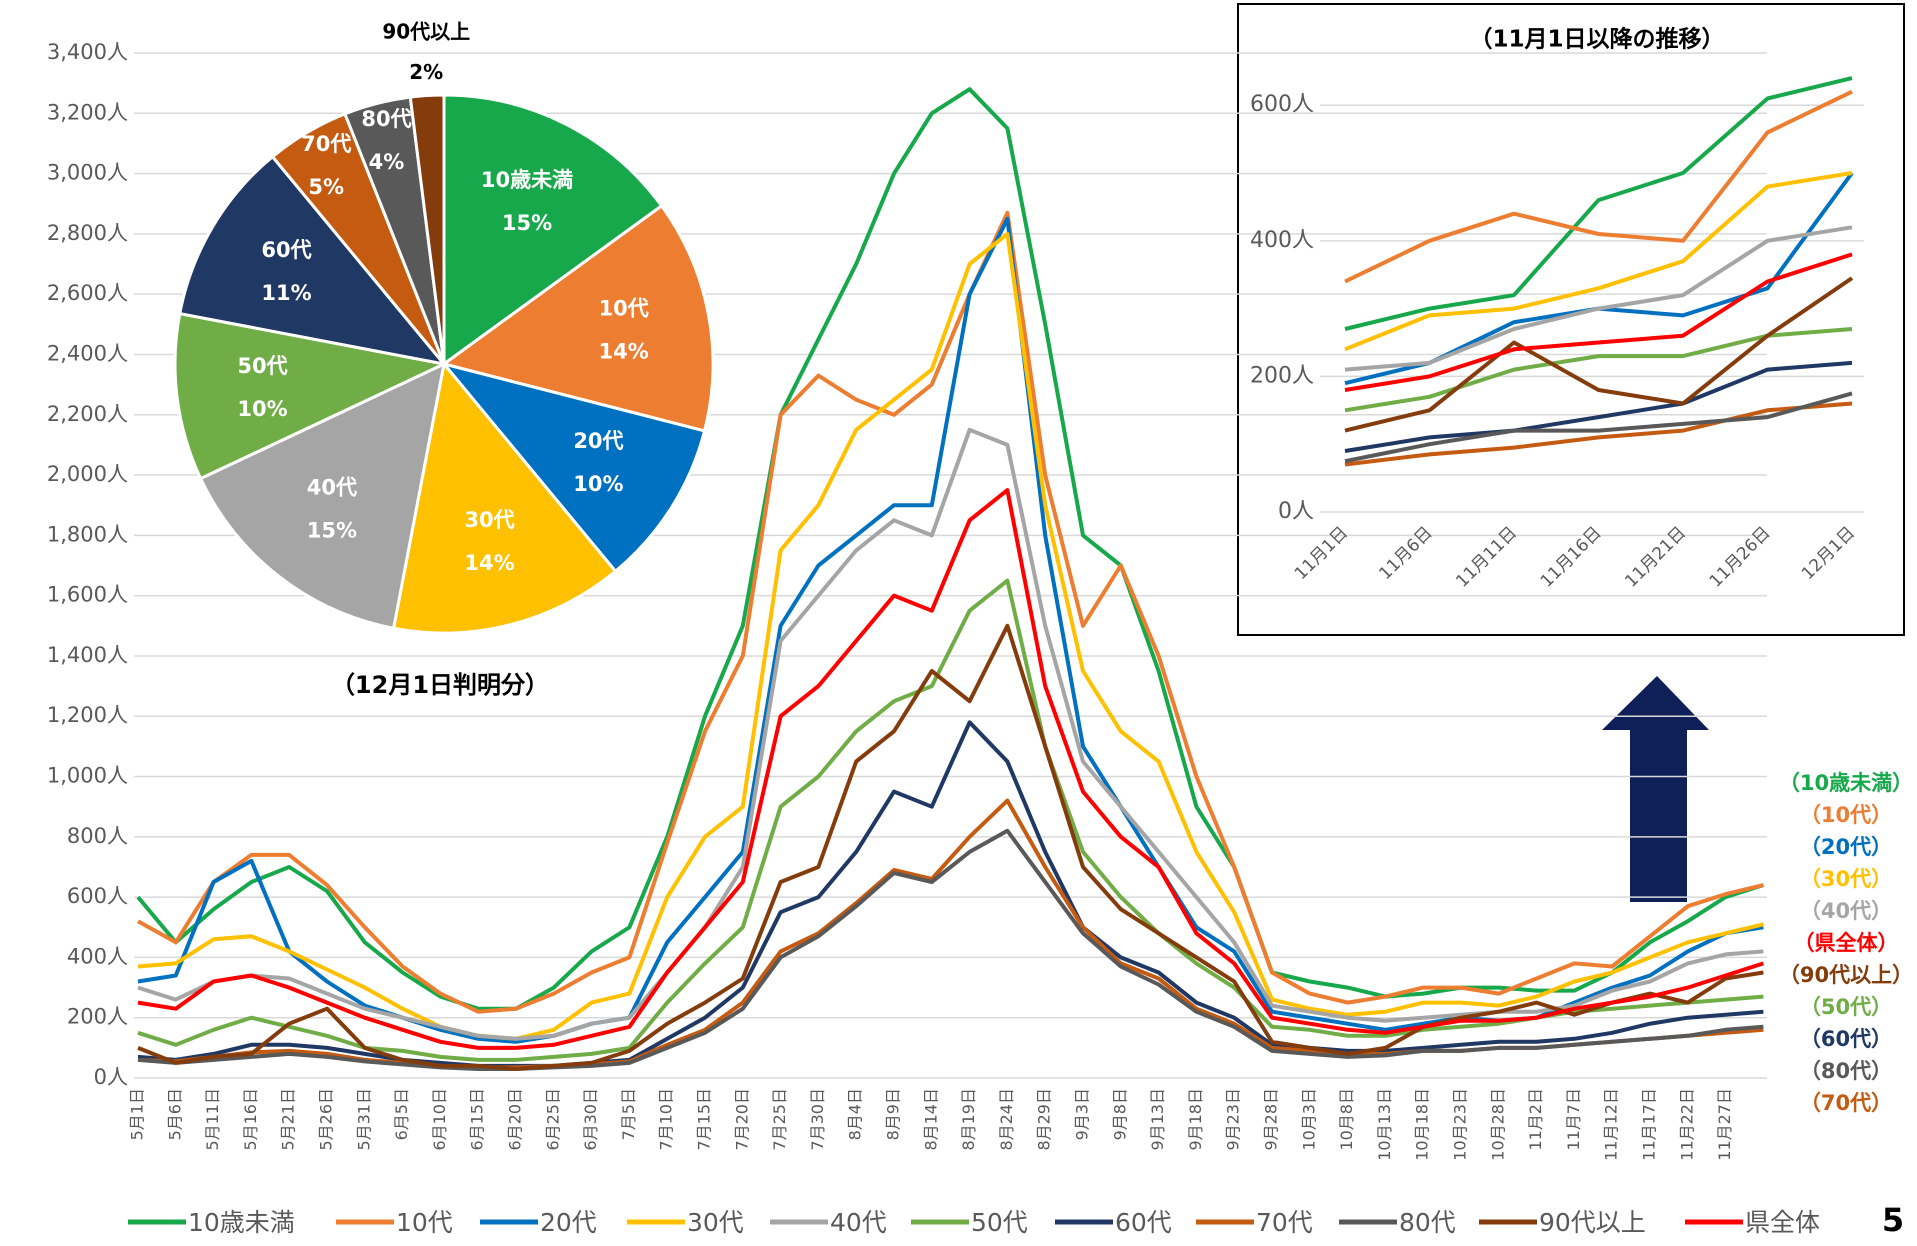  I want to click on x-tick-label: 7月30日, so click(817, 1119).